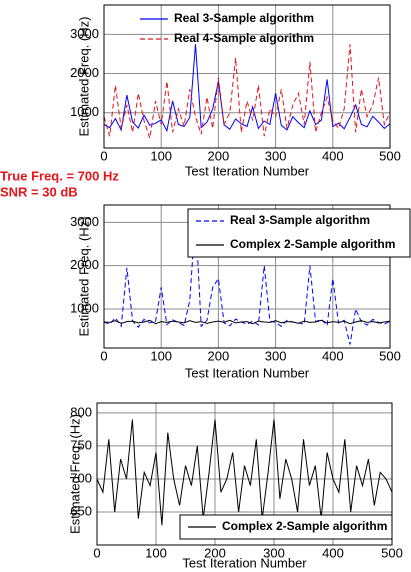 The image size is (411, 572). What do you see at coordinates (244, 38) in the screenshot?
I see `legend-label: Real 4-Sample algorithm` at bounding box center [244, 38].